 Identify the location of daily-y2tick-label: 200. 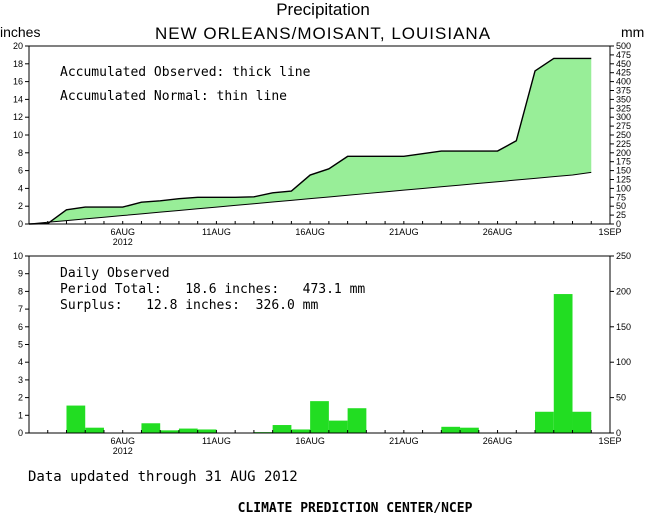
(623, 291).